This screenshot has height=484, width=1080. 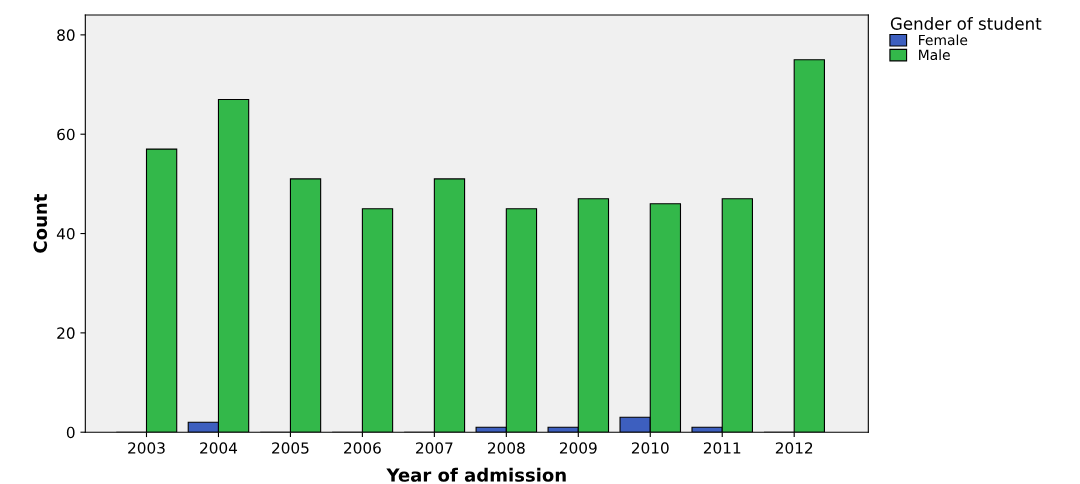 I want to click on x-tick-label: 2010, so click(x=650, y=448).